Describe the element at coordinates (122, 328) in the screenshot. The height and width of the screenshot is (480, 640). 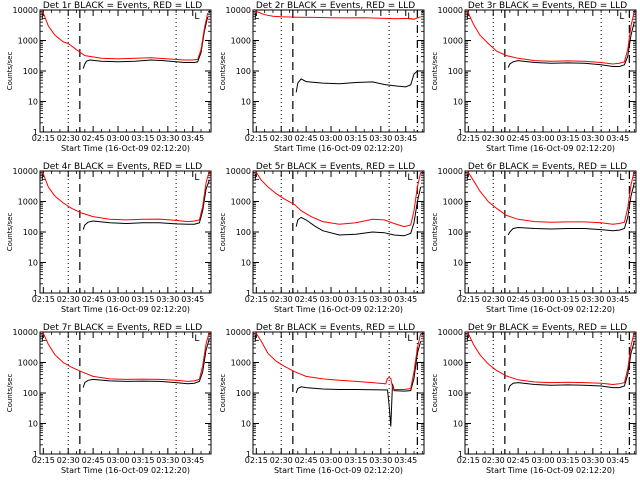
I see `panel-title: Det 7r BLACK = Events, RED = LLD` at that location.